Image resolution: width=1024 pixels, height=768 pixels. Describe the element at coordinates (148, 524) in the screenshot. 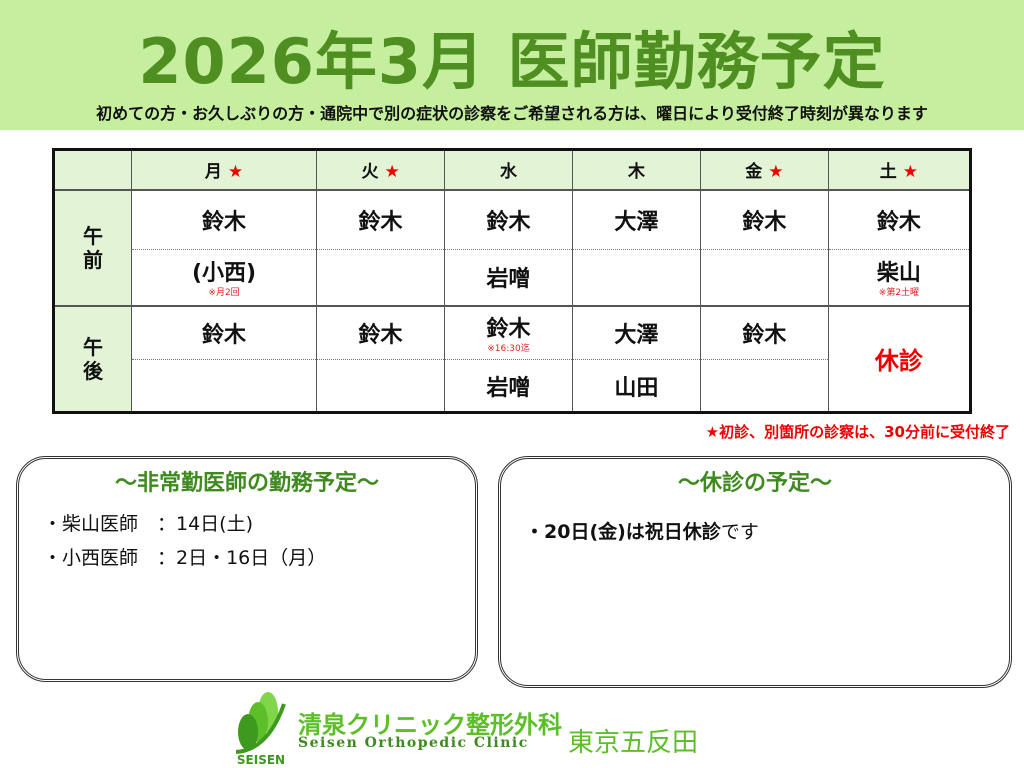

I see `parttime-item: ・柴山医師 ：14日(土)` at that location.